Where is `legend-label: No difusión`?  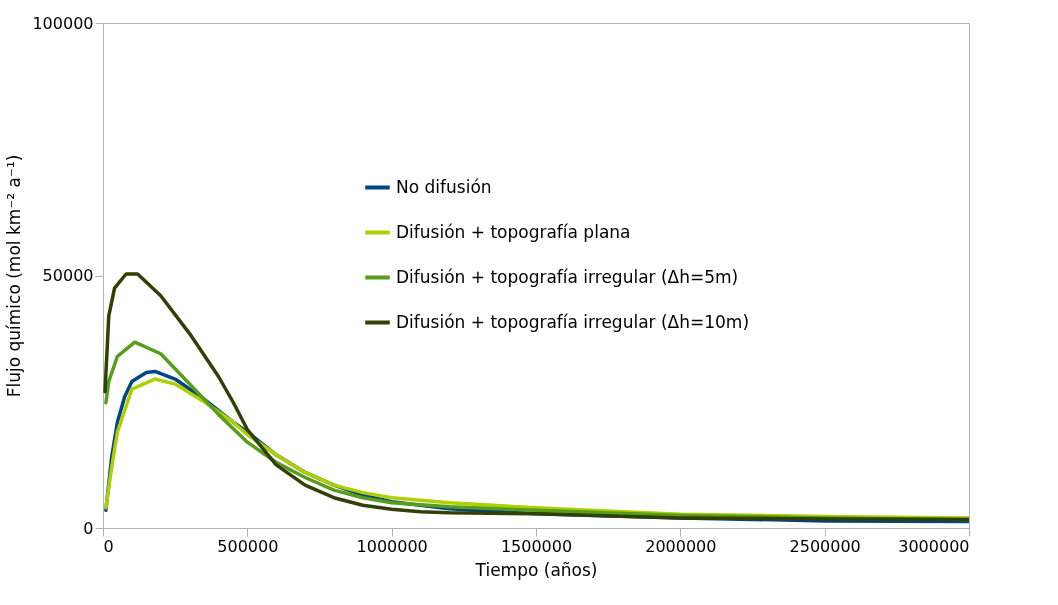 legend-label: No difusión is located at coordinates (444, 186).